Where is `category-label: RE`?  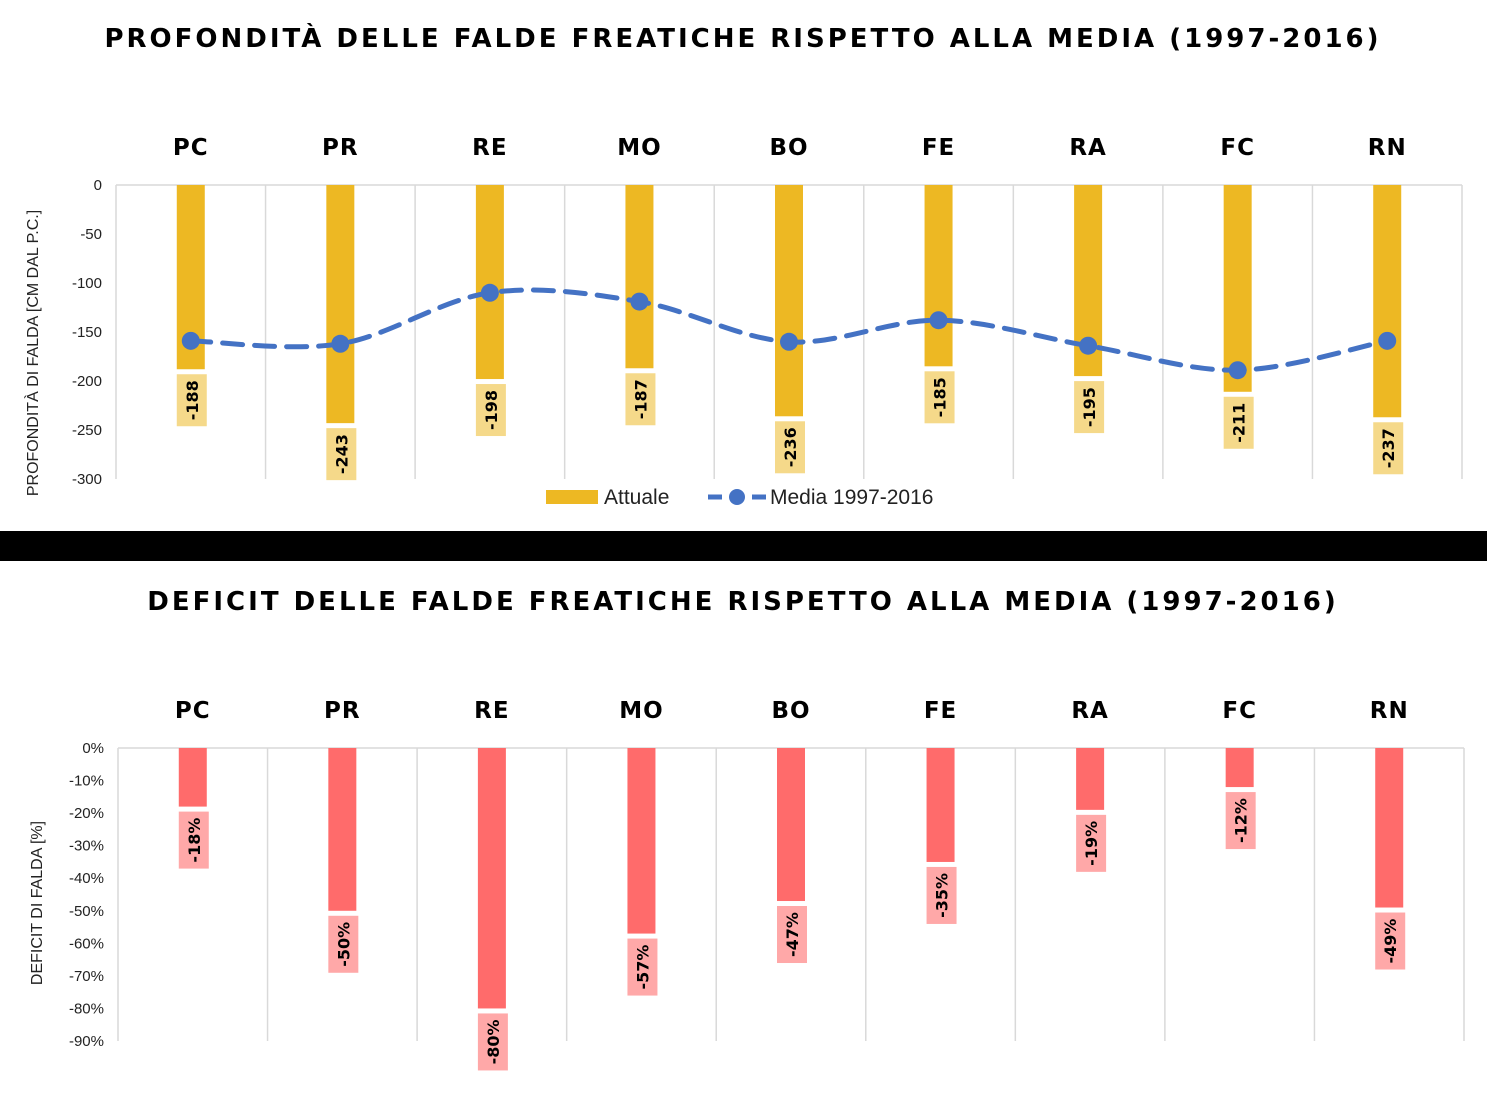
category-label: RE is located at coordinates (491, 711).